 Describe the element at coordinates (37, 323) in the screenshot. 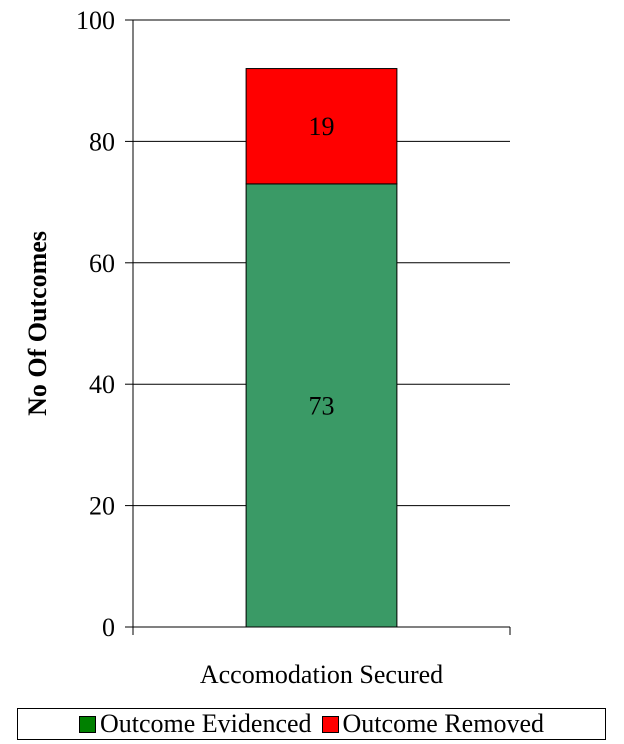

I see `y-axis-label: No Of Outcomes` at that location.